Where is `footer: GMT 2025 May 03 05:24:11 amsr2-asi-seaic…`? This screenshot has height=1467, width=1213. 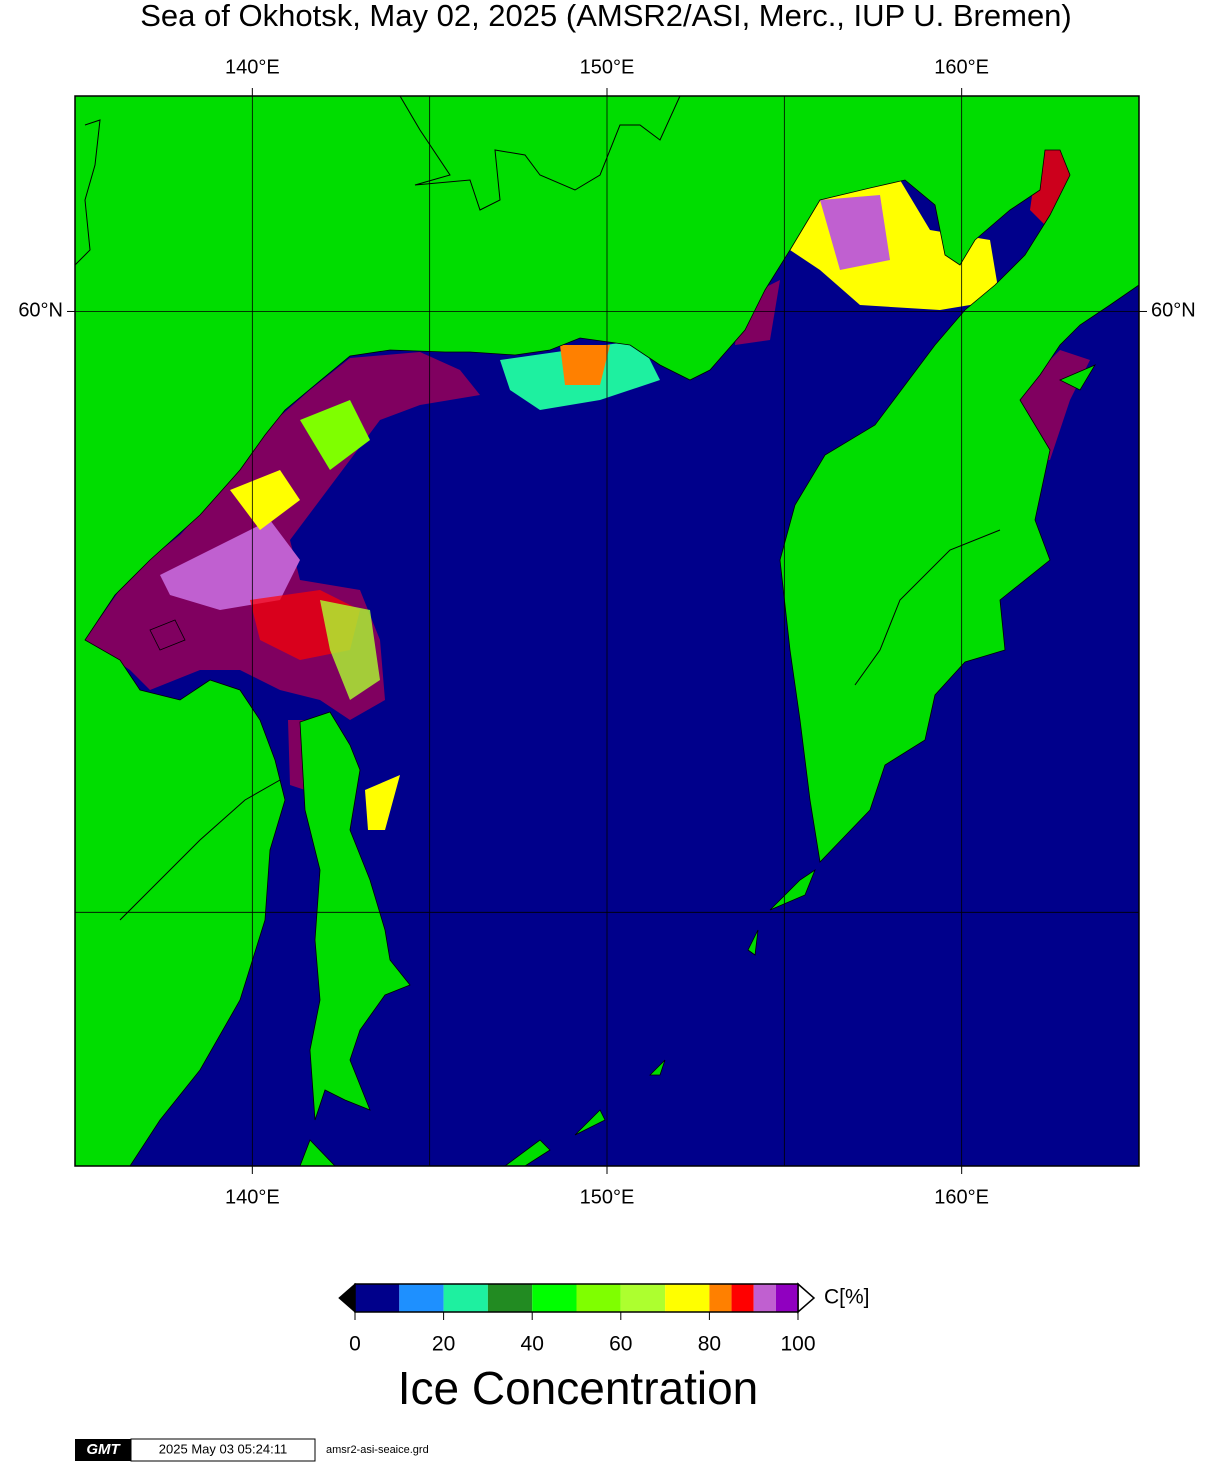 footer: GMT 2025 May 03 05:24:11 amsr2-asi-seaic… is located at coordinates (252, 1450).